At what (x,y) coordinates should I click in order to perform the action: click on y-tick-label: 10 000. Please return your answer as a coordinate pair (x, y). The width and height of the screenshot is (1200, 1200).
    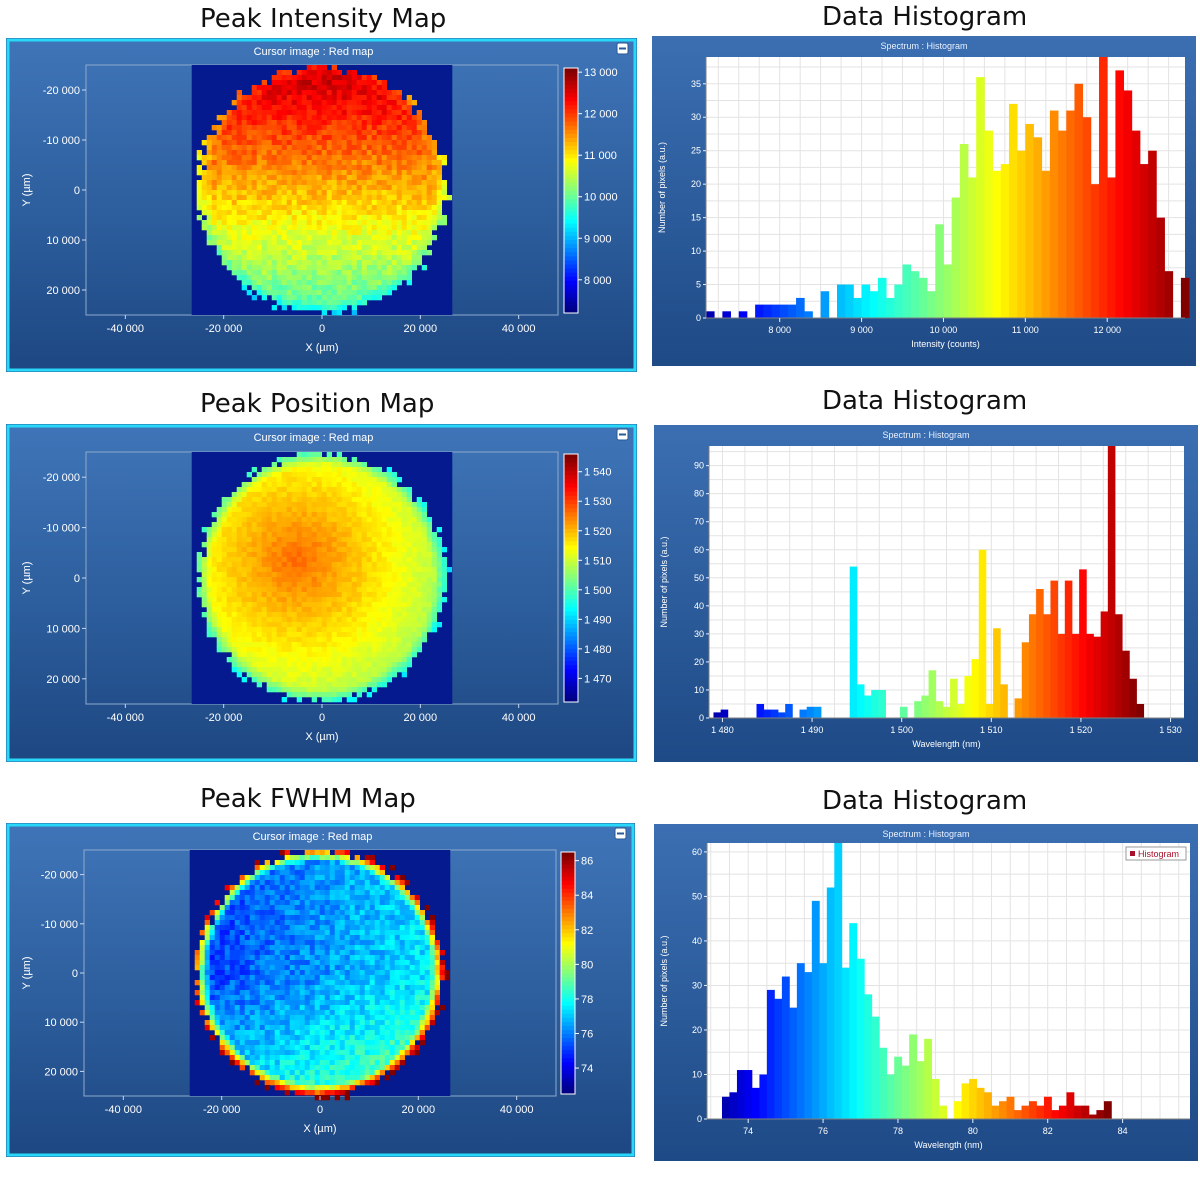
    Looking at the image, I should click on (63, 241).